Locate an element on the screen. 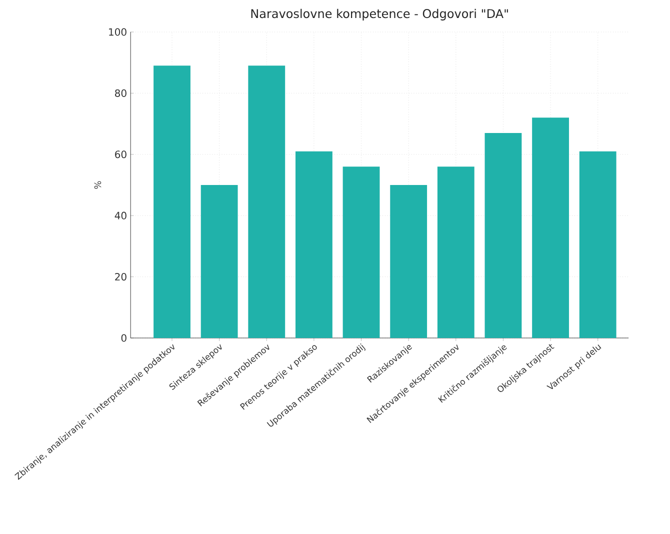  chart-title: Naravoslovne kompetence - Odgovori "DA" is located at coordinates (379, 14).